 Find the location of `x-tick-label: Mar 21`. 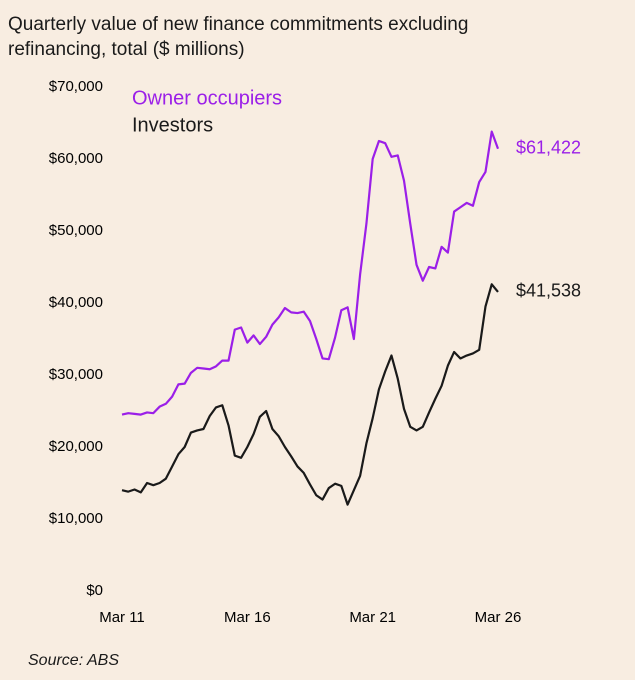

x-tick-label: Mar 21 is located at coordinates (372, 617).